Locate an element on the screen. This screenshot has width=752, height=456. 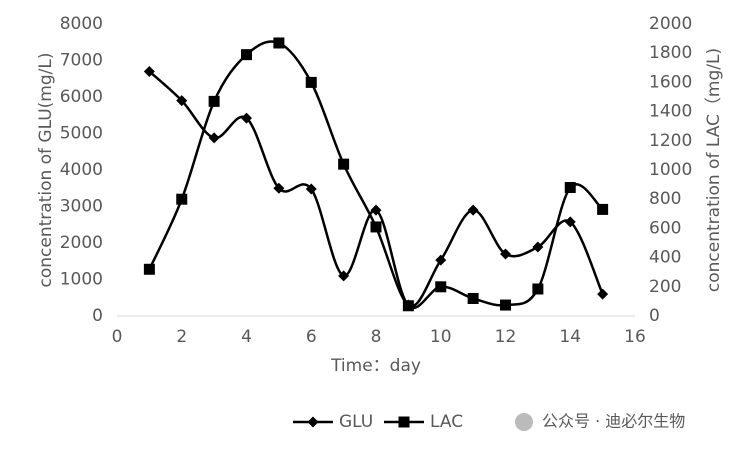
x-tick-label: 6 is located at coordinates (311, 337).